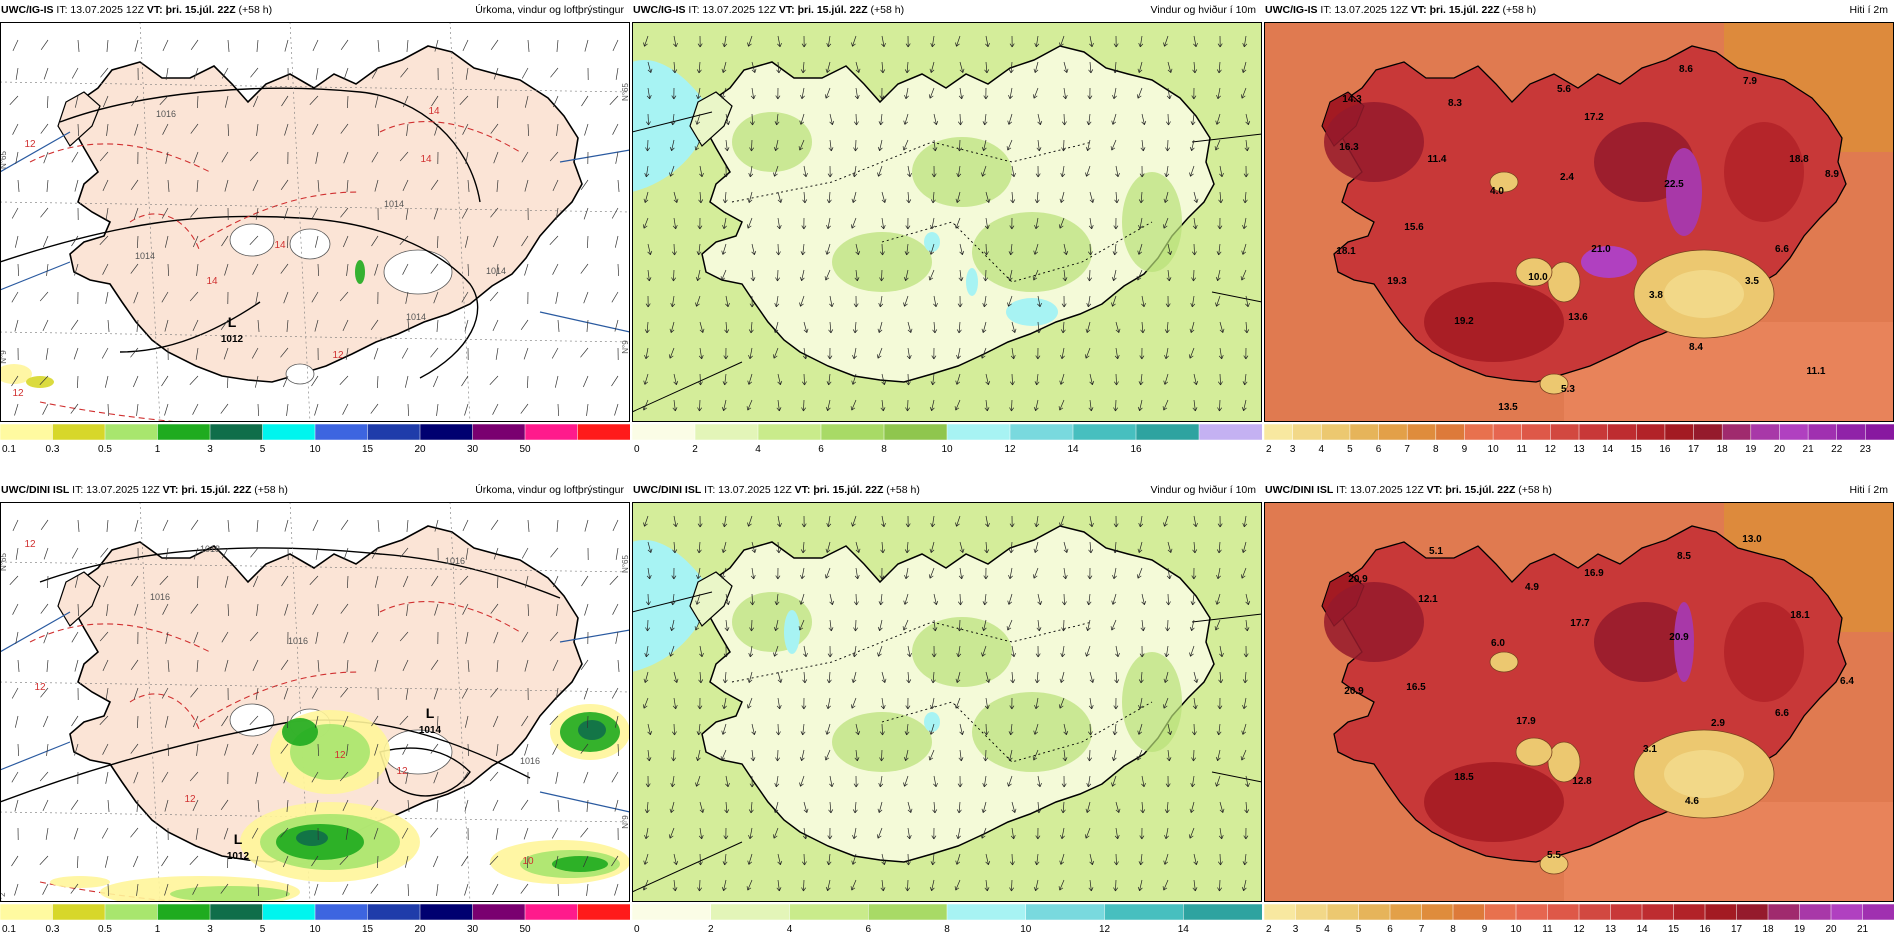 This screenshot has height=950, width=1900. Describe the element at coordinates (1554, 864) in the screenshot. I see `cool-glacier-area` at that location.